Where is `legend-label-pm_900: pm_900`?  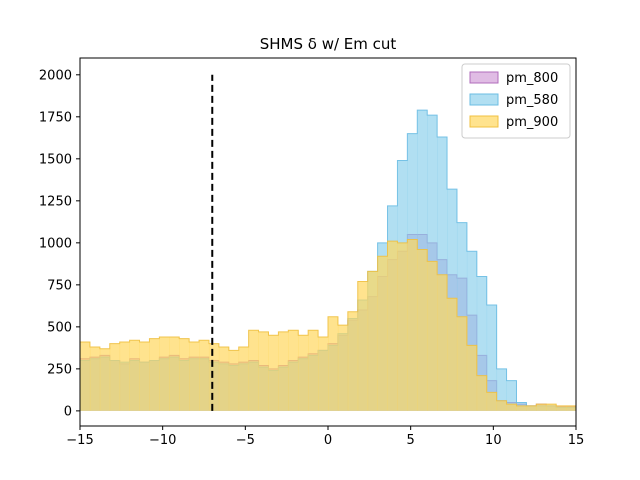
legend-label-pm_900: pm_900 is located at coordinates (532, 122).